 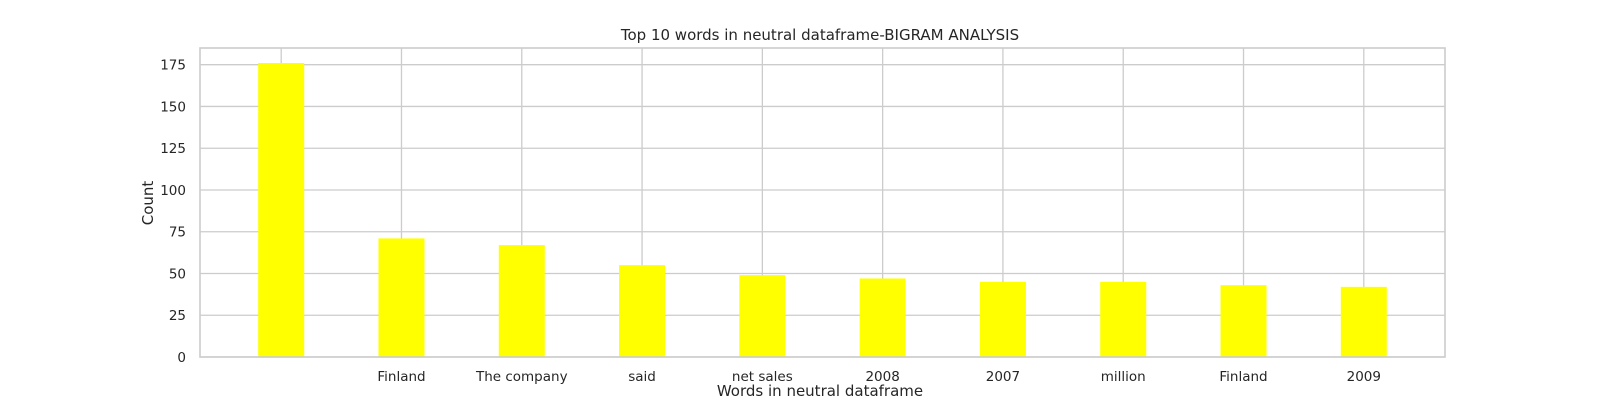 I want to click on x-tick-label: The company, so click(x=521, y=377).